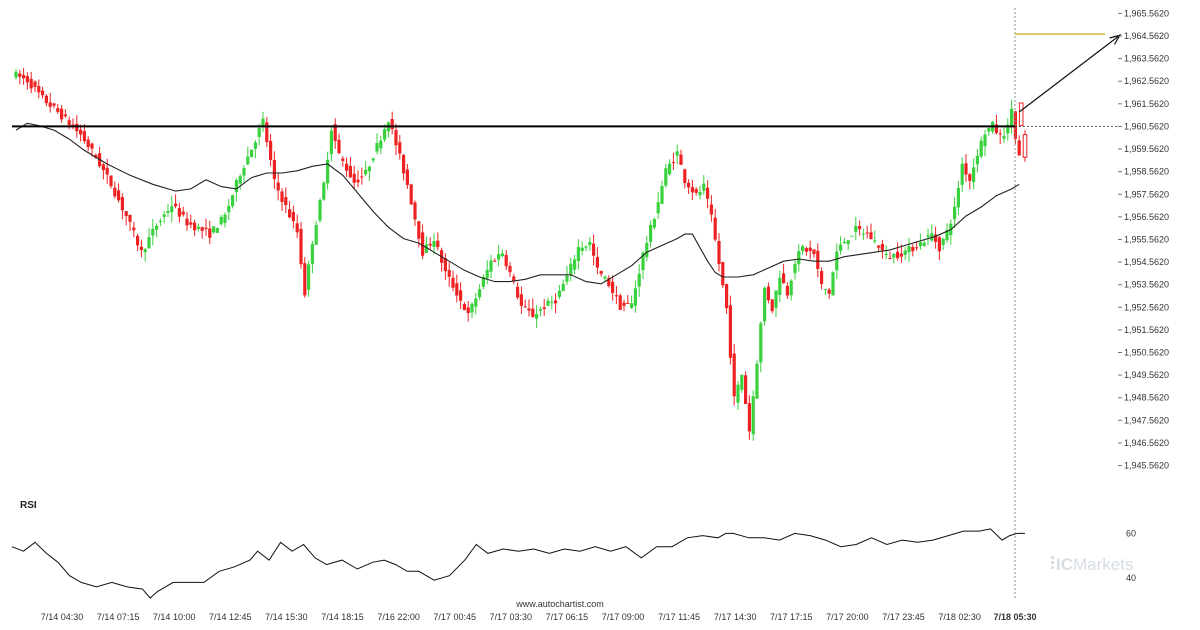 The height and width of the screenshot is (630, 1200). I want to click on brand-ic: IC, so click(1064, 564).